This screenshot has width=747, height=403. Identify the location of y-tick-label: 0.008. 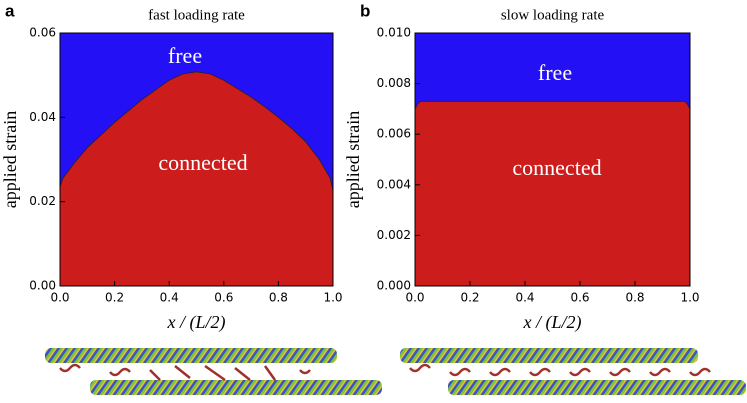
(394, 83).